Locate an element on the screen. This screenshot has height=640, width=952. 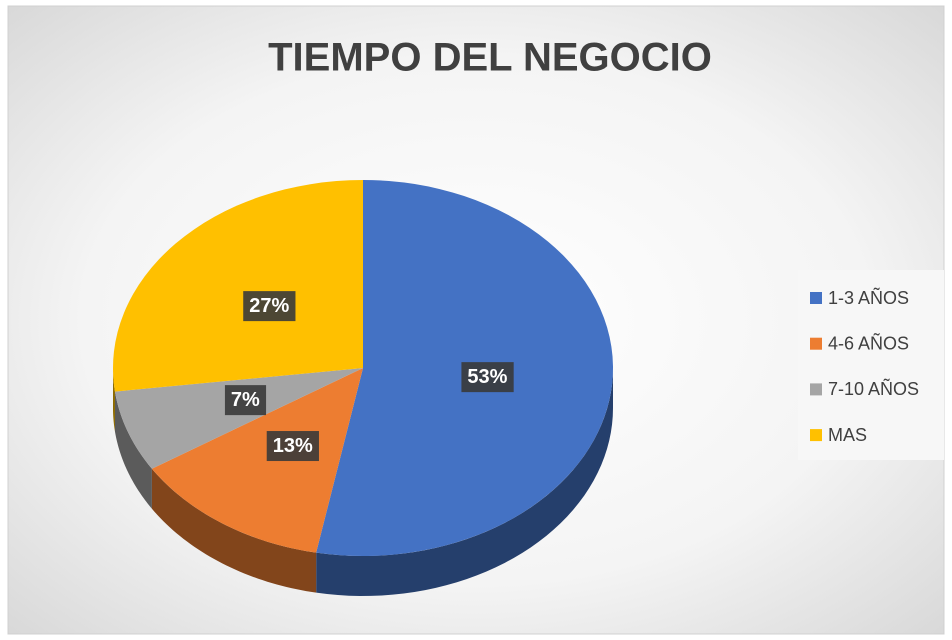
legend-label: 7-10 AÑOS is located at coordinates (873, 388).